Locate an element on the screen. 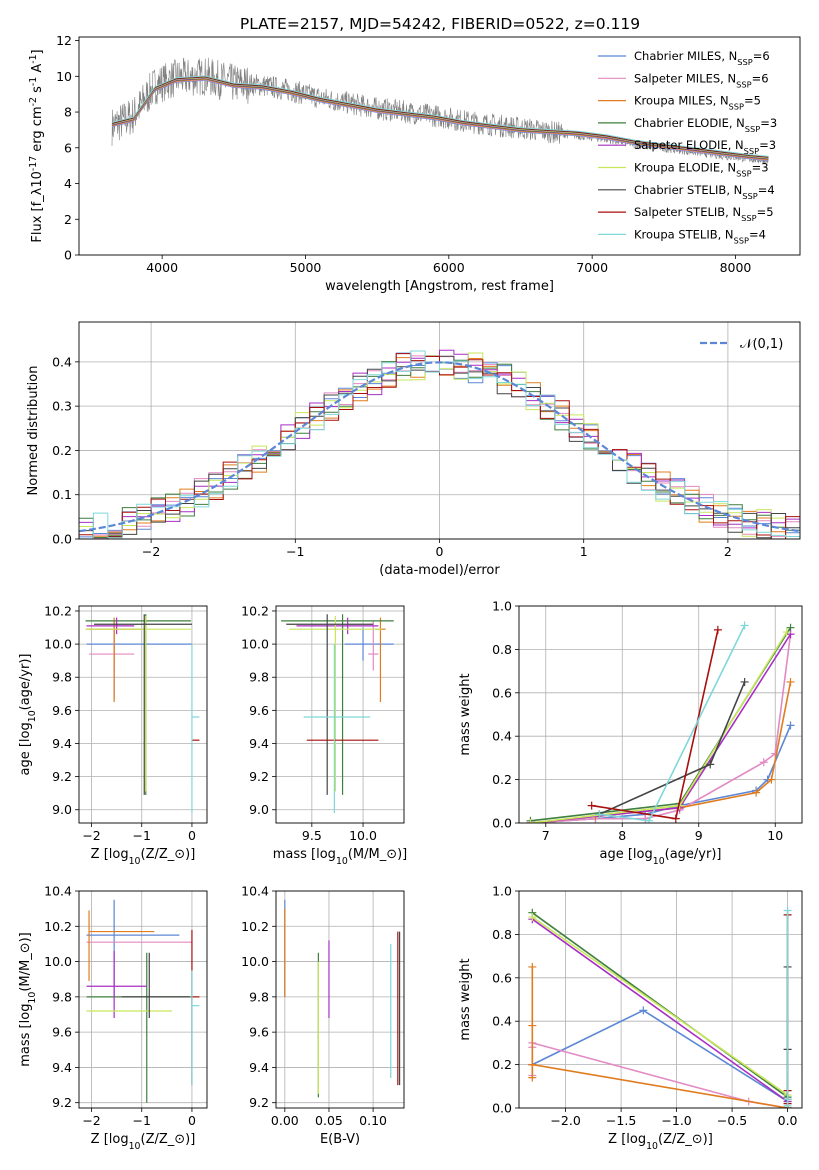  x-tick-label: −1.0 is located at coordinates (676, 1120).